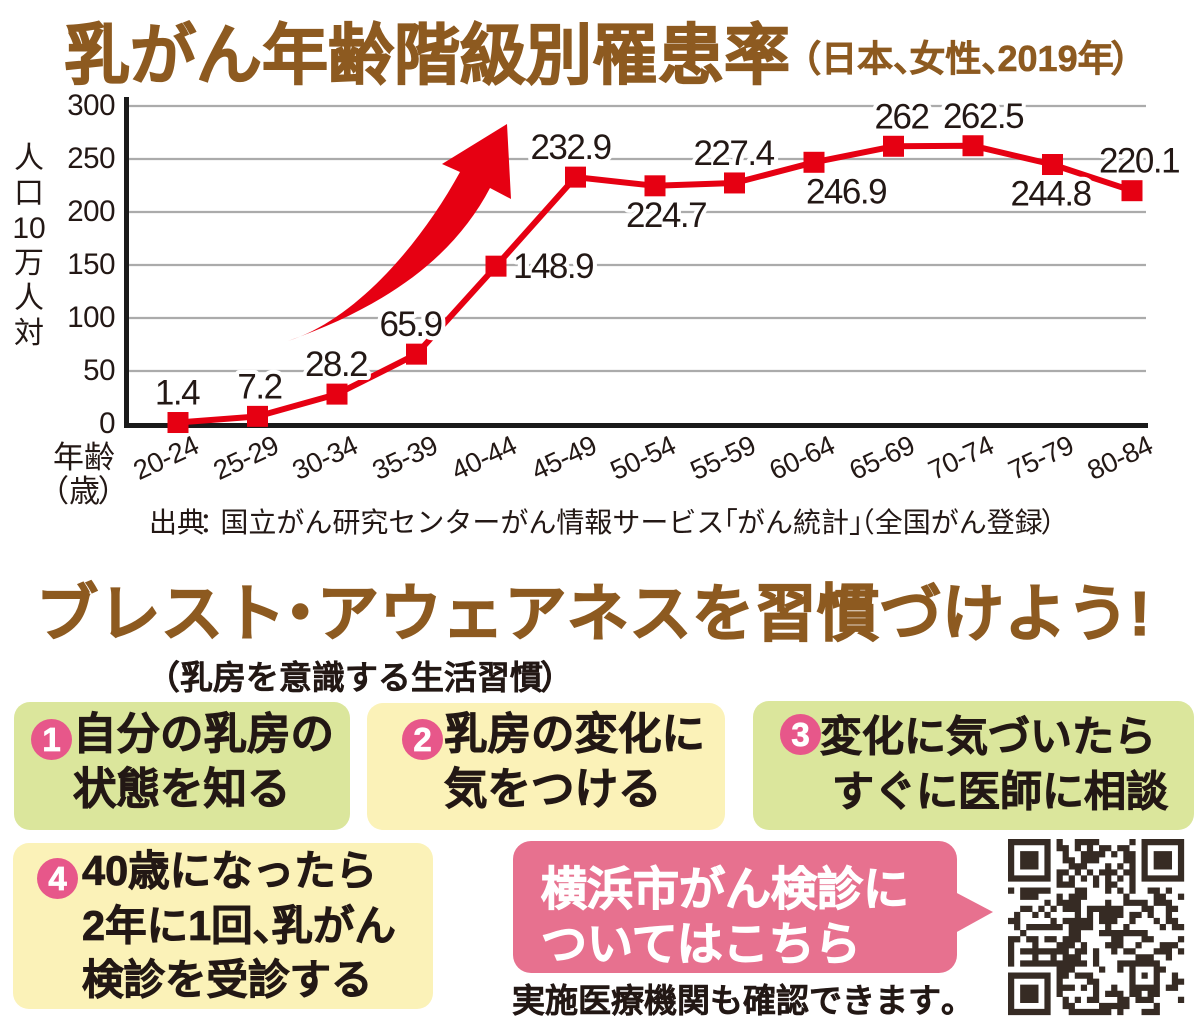 This screenshot has height=1021, width=1200. What do you see at coordinates (983, 116) in the screenshot?
I see `data-label: 262.5` at bounding box center [983, 116].